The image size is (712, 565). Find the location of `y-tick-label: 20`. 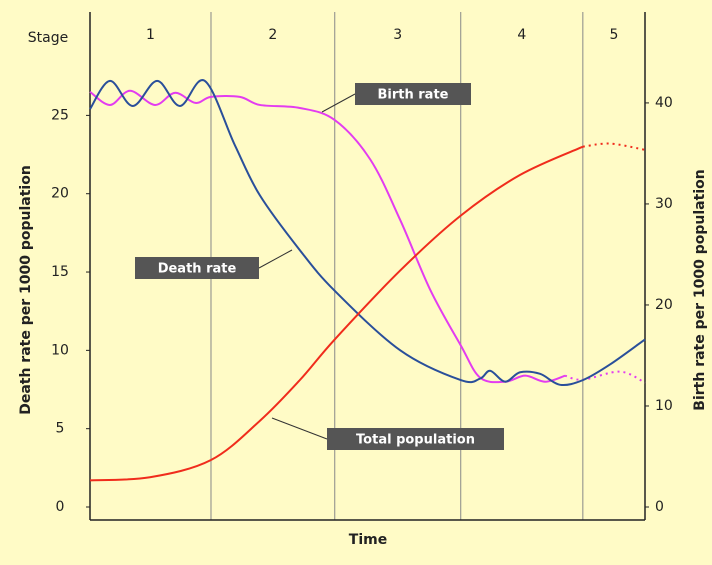

y-tick-label: 20 is located at coordinates (60, 194).